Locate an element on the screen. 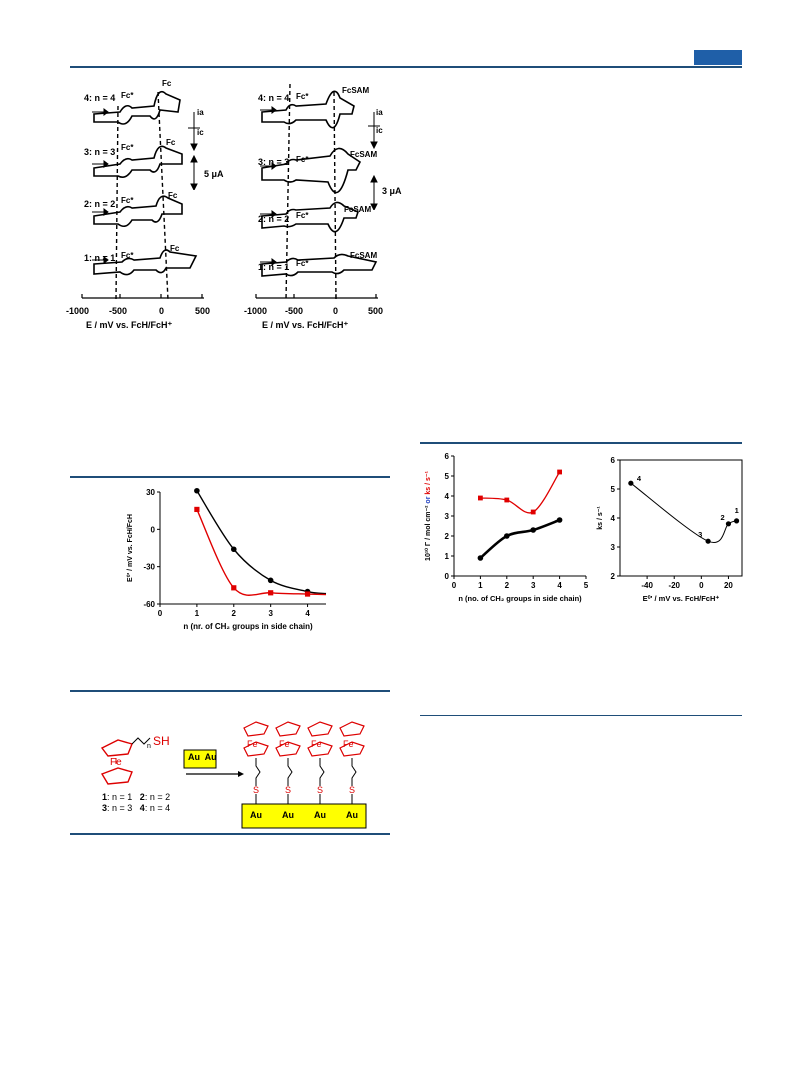 This screenshot has height=1067, width=809. cv-right-scale-bar is located at coordinates (374, 161).